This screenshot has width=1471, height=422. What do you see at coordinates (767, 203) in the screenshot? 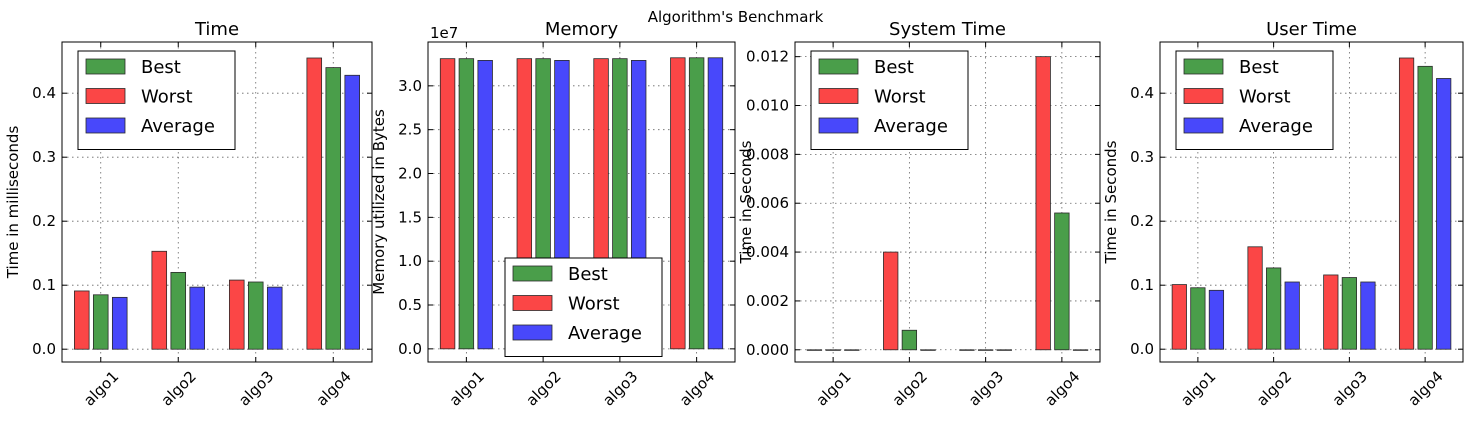
I see `y-tick-label: 0.006` at bounding box center [767, 203].